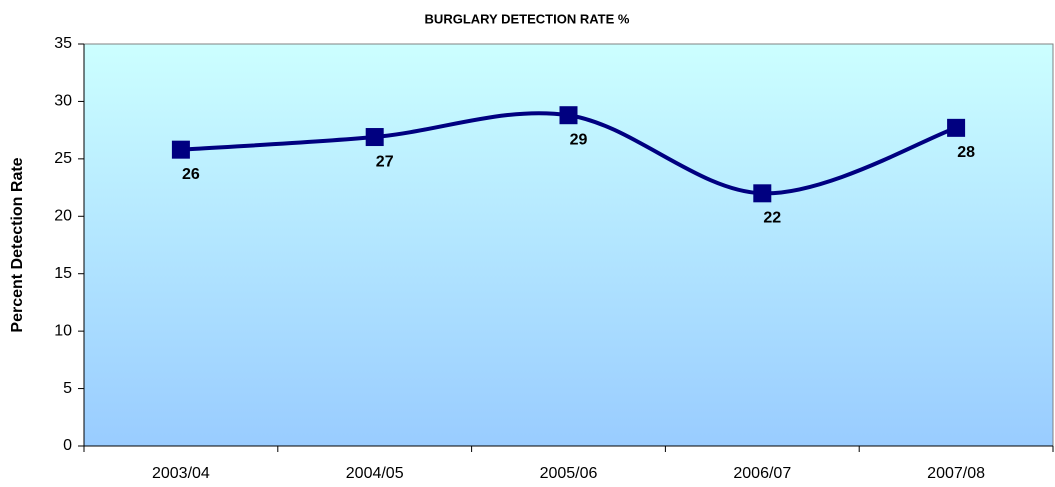 The image size is (1055, 487). Describe the element at coordinates (762, 473) in the screenshot. I see `x-tick-label: 2006/07` at that location.